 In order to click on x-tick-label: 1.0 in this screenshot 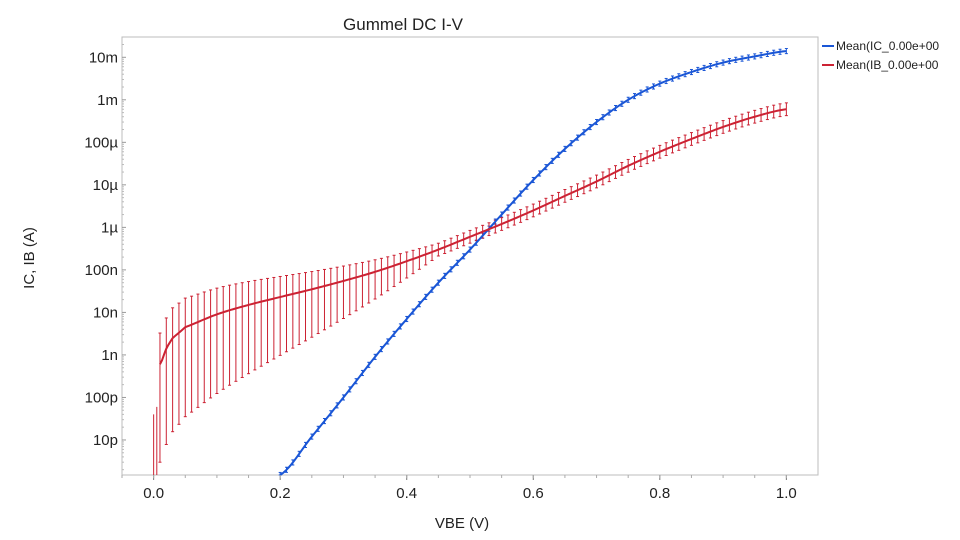, I will do `click(786, 493)`.